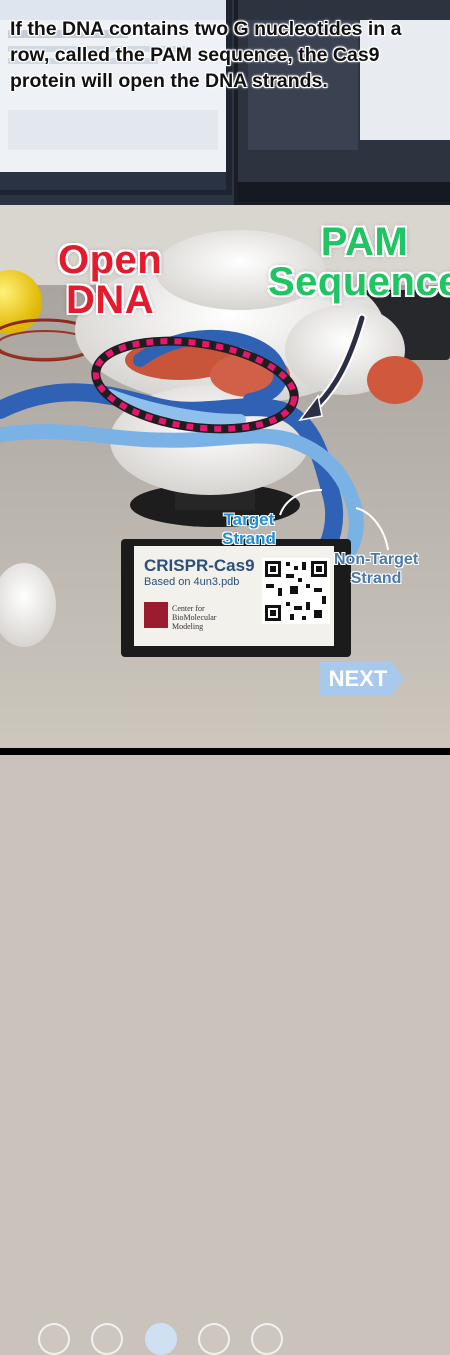 This screenshot has height=1355, width=450. What do you see at coordinates (364, 242) in the screenshot?
I see `pam-sequence-label-line1: PAM` at bounding box center [364, 242].